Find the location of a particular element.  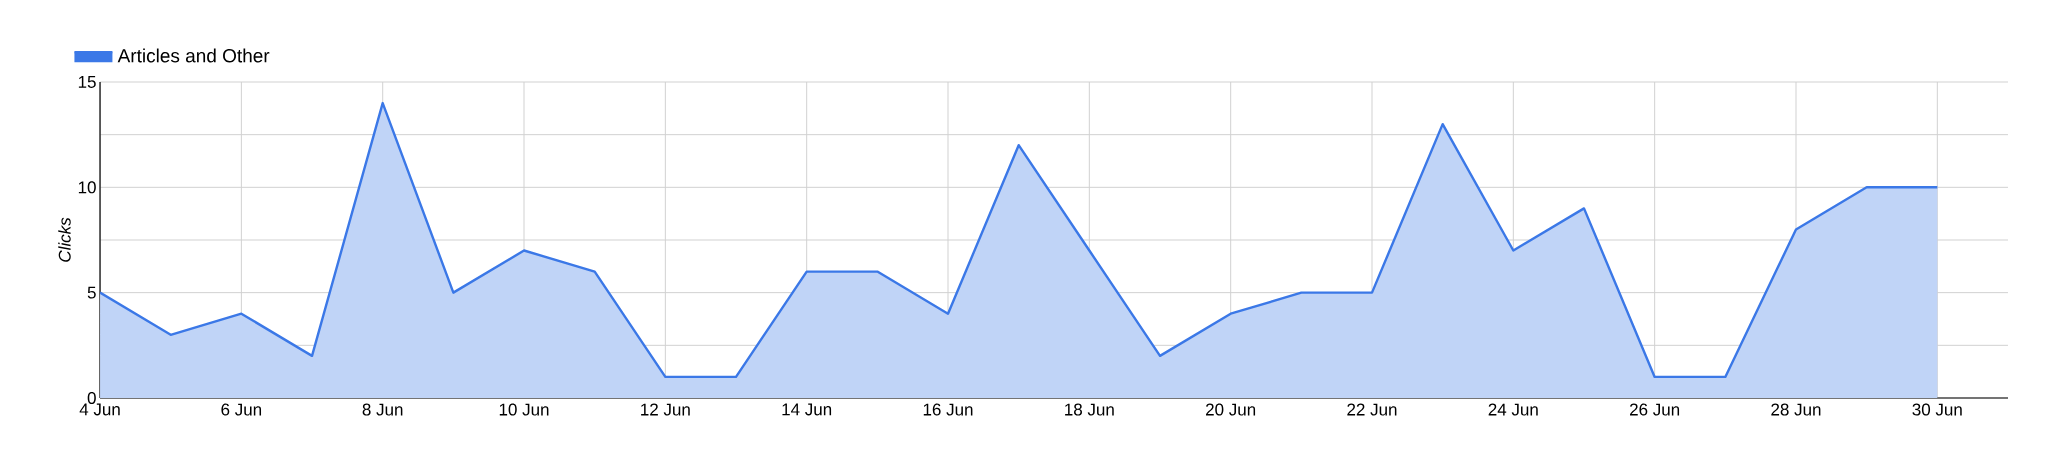

y-axis-title: Clicks is located at coordinates (64, 239).